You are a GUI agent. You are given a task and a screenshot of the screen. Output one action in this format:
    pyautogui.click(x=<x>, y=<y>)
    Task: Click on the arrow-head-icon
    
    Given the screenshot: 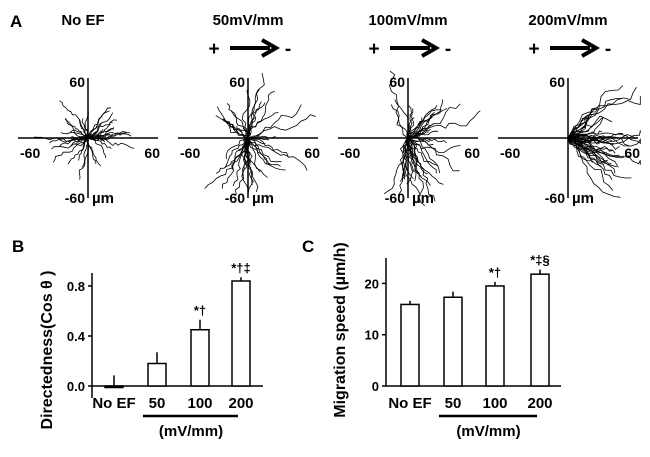 What is the action you would take?
    pyautogui.click(x=271, y=48)
    